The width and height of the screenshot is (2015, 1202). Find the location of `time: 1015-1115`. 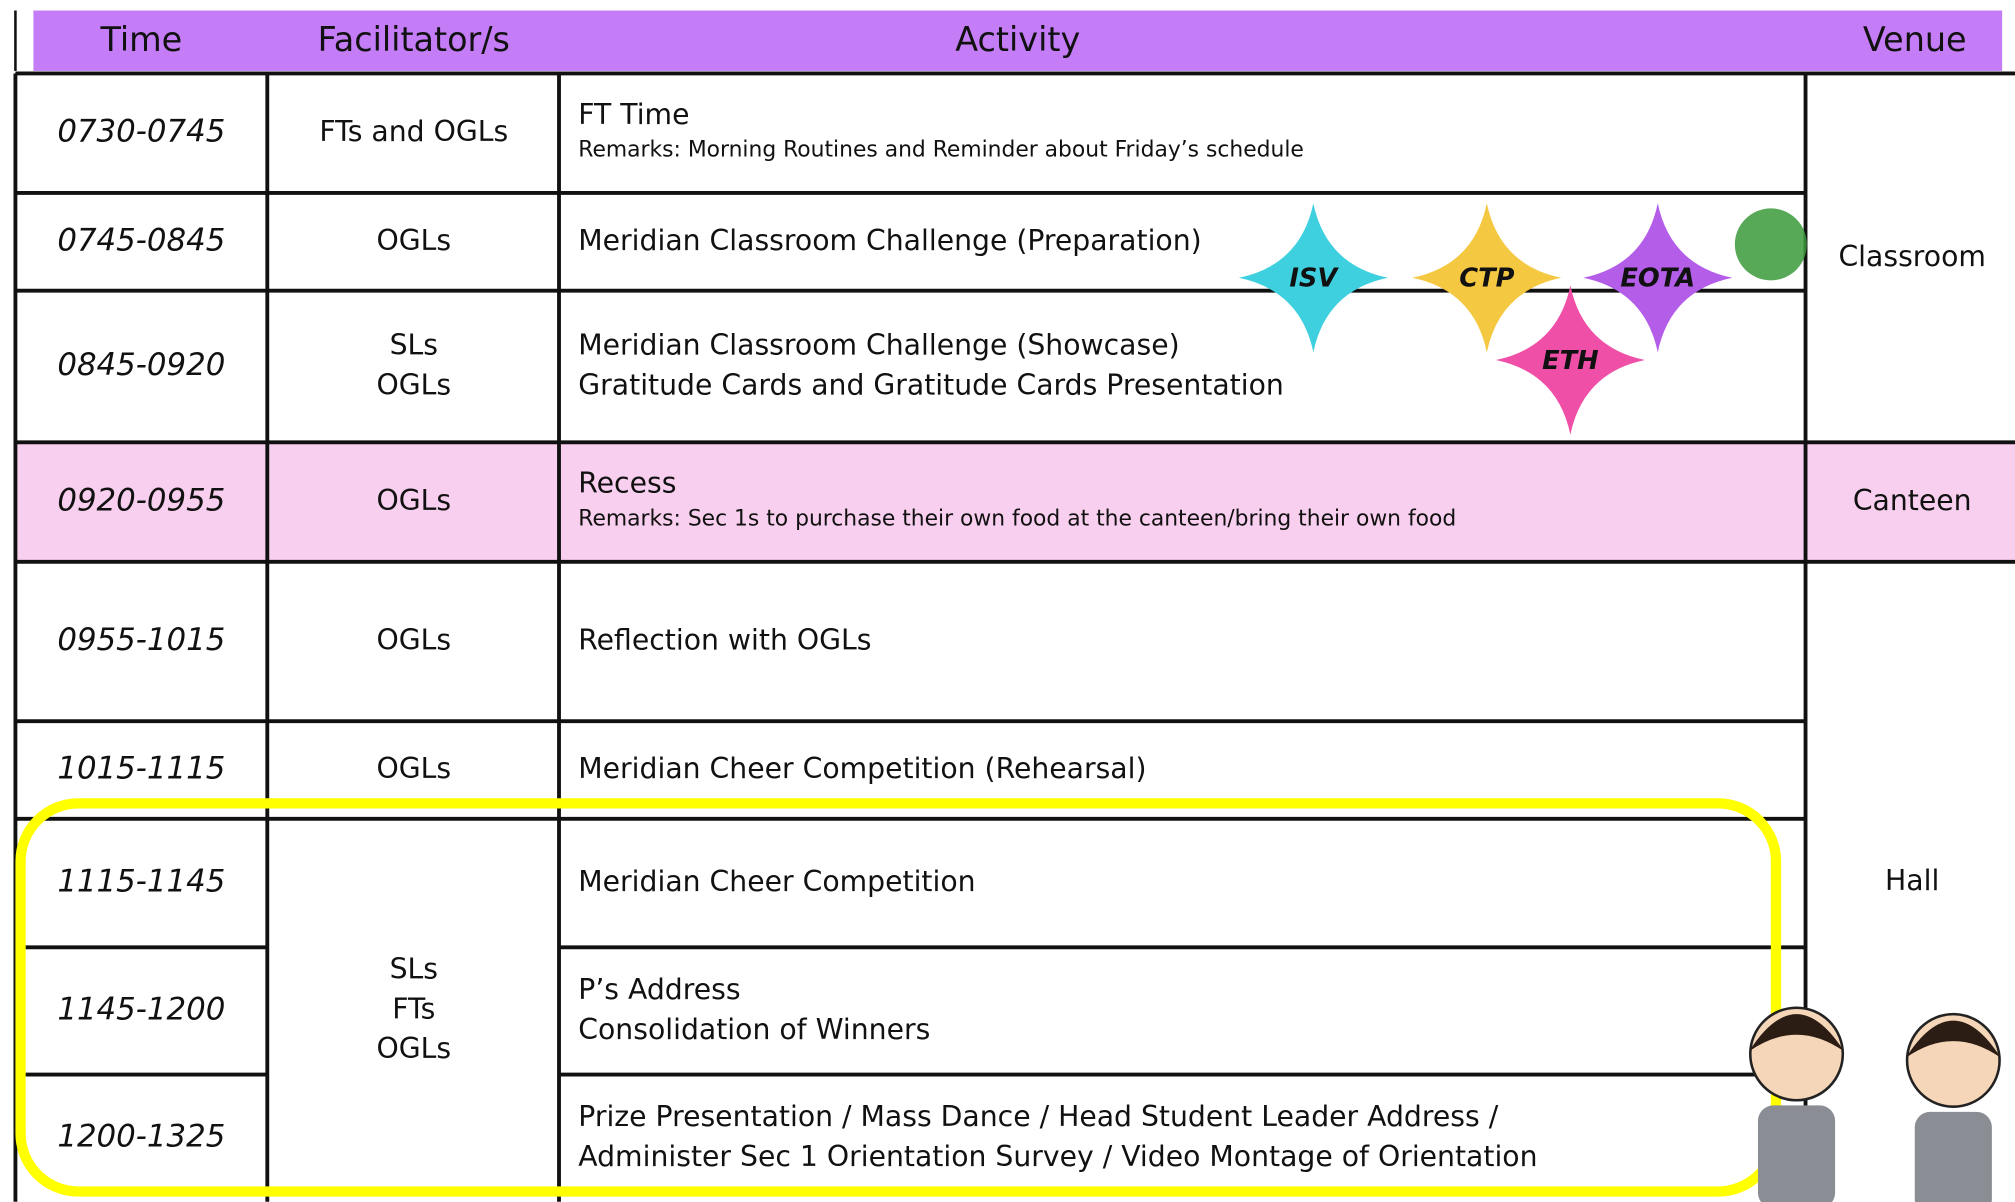

time: 1015-1115 is located at coordinates (141, 768).